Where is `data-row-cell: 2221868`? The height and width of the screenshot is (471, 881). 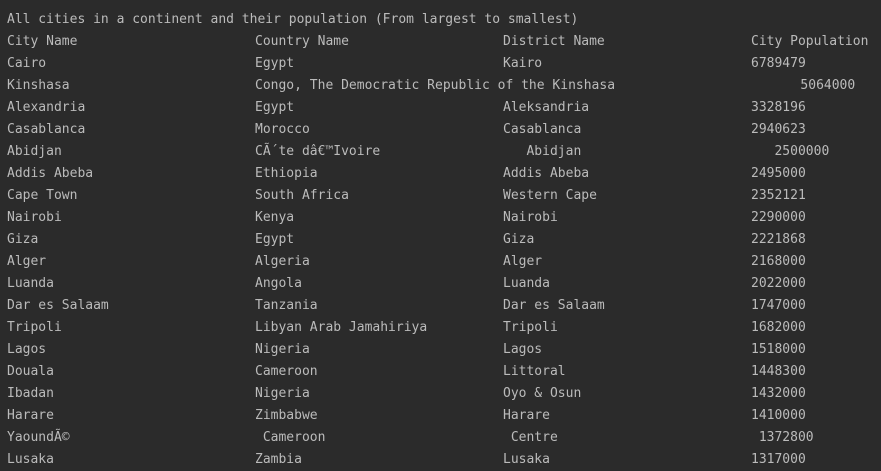 data-row-cell: 2221868 is located at coordinates (778, 239).